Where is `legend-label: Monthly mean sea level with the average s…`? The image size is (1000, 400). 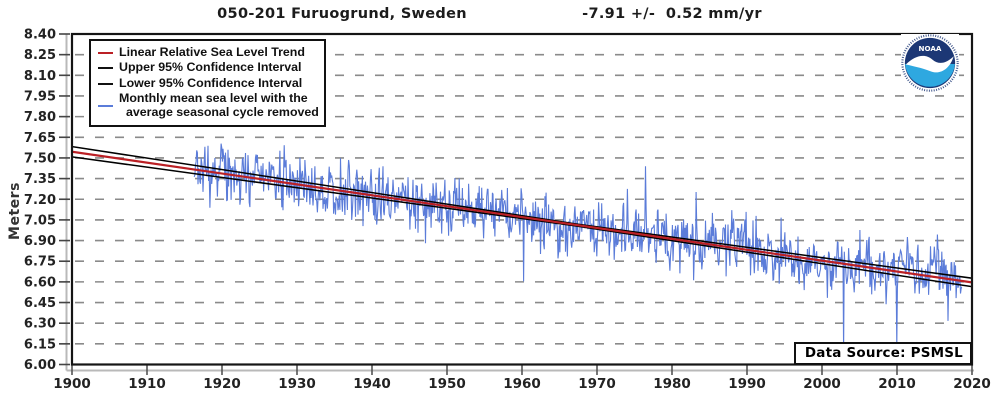 legend-label: Monthly mean sea level with the average s… is located at coordinates (219, 105).